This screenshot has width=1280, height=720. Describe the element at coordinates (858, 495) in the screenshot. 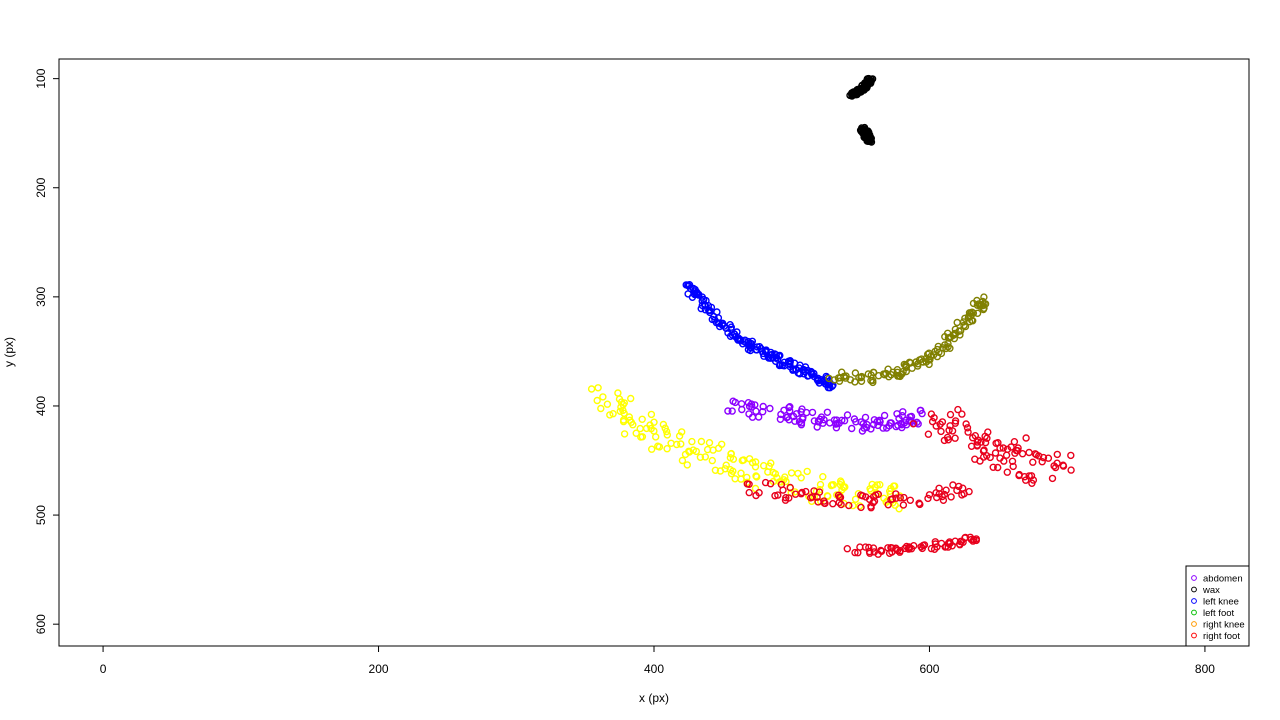

I see `series-right_foot_band` at that location.